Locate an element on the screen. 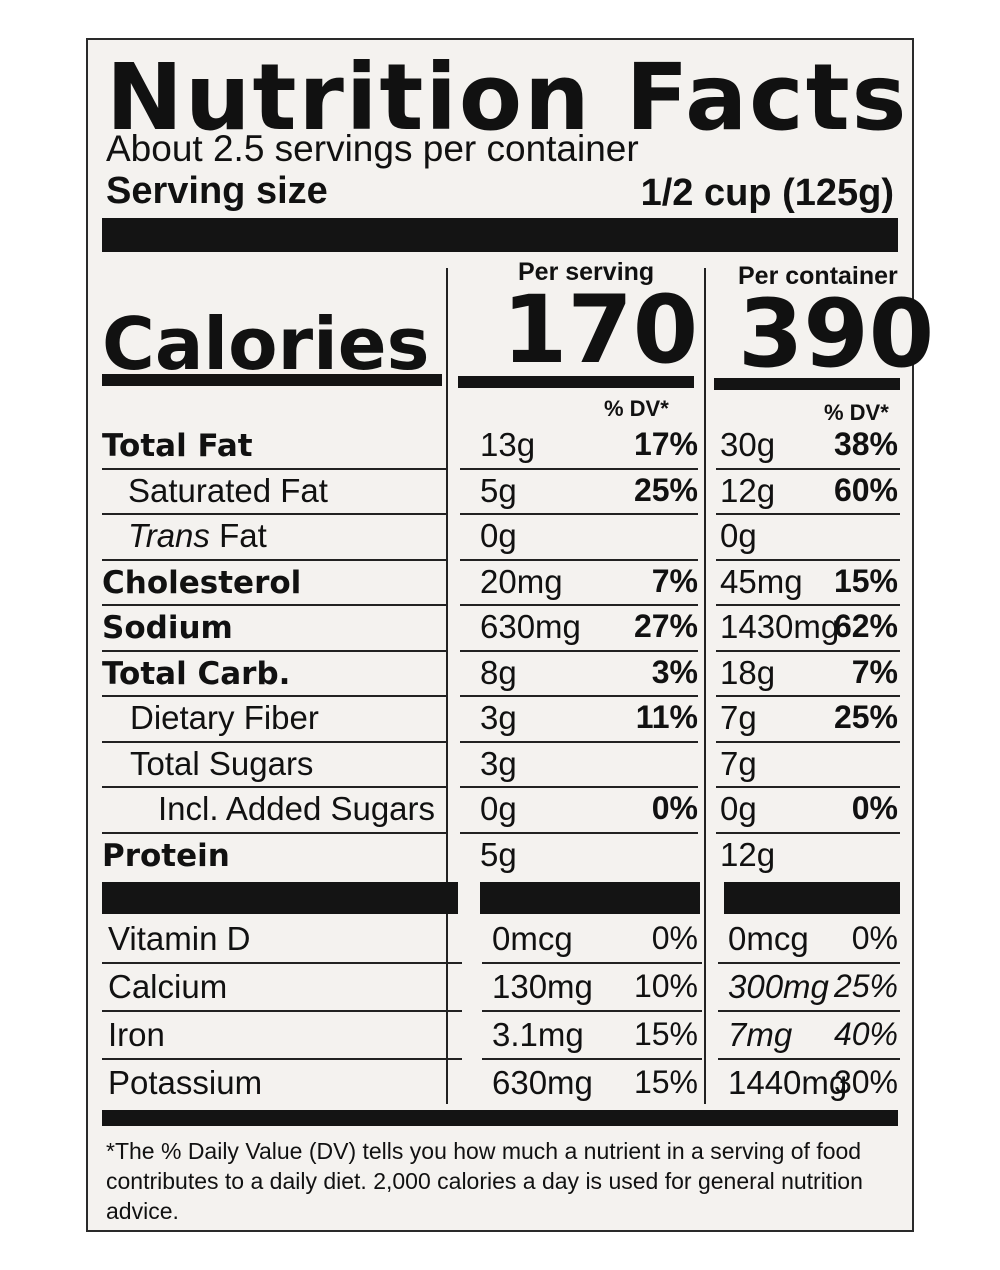 This screenshot has height=1270, width=1000. vitamin-divider-mid is located at coordinates (590, 898).